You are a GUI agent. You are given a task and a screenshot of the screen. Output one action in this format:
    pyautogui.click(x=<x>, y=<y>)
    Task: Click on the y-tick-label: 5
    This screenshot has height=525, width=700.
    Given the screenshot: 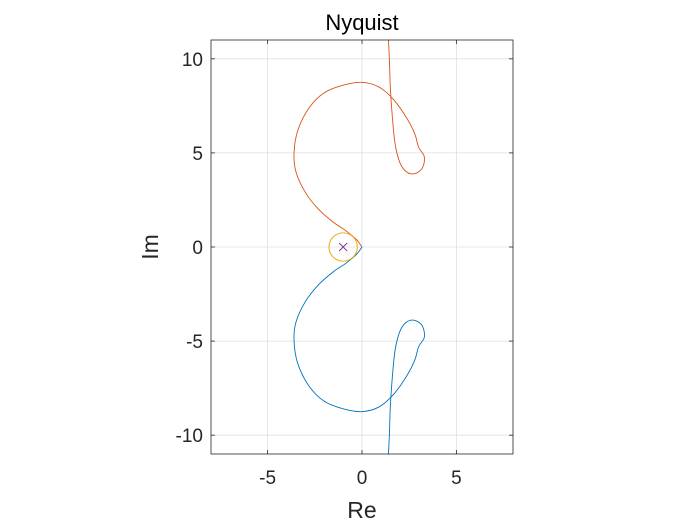 What is the action you would take?
    pyautogui.click(x=197, y=154)
    